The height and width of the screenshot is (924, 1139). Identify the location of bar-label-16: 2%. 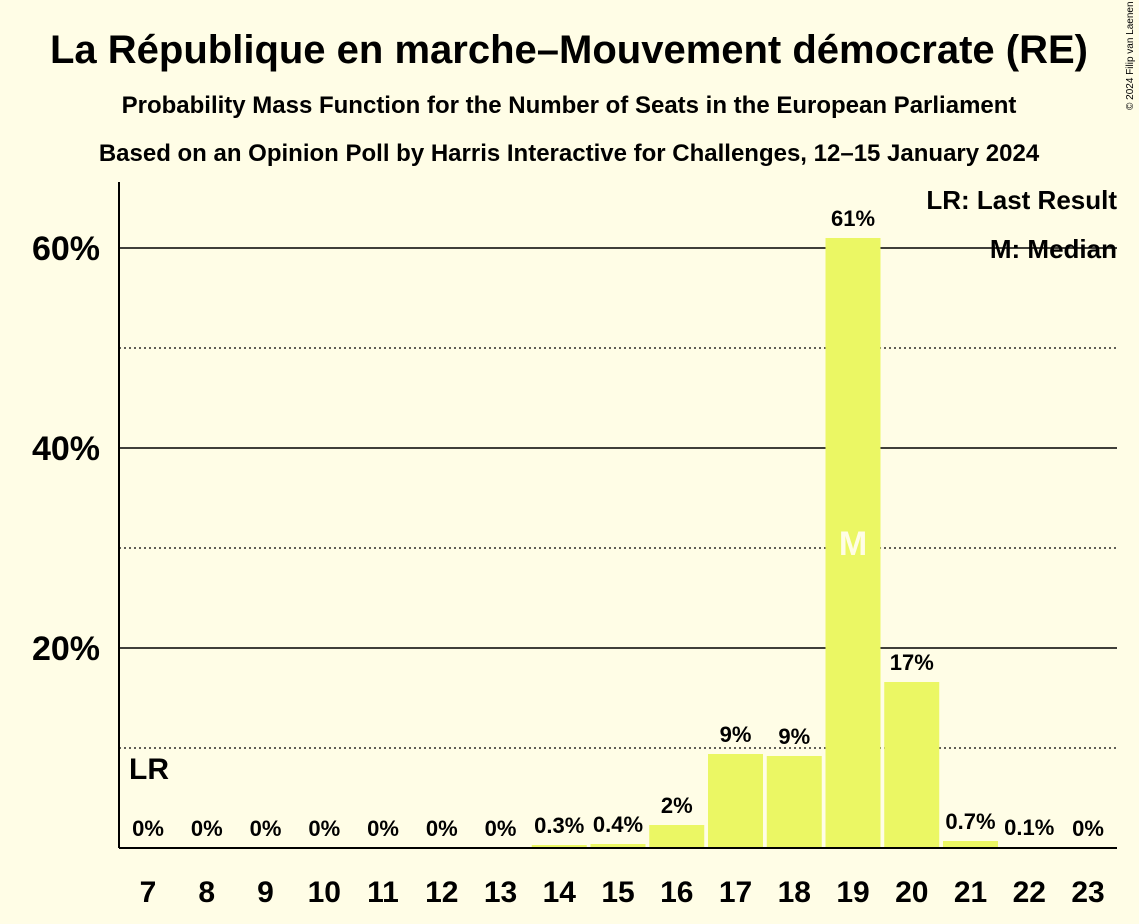
(677, 805).